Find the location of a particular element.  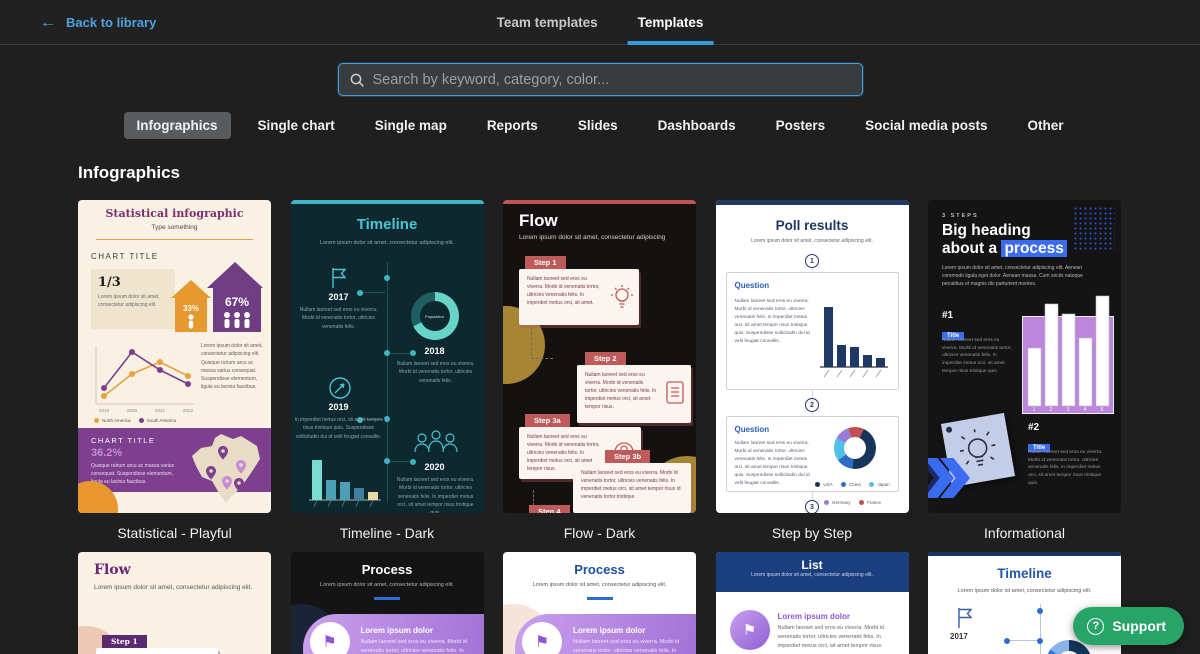

bar-label: 5 is located at coordinates (1102, 409).